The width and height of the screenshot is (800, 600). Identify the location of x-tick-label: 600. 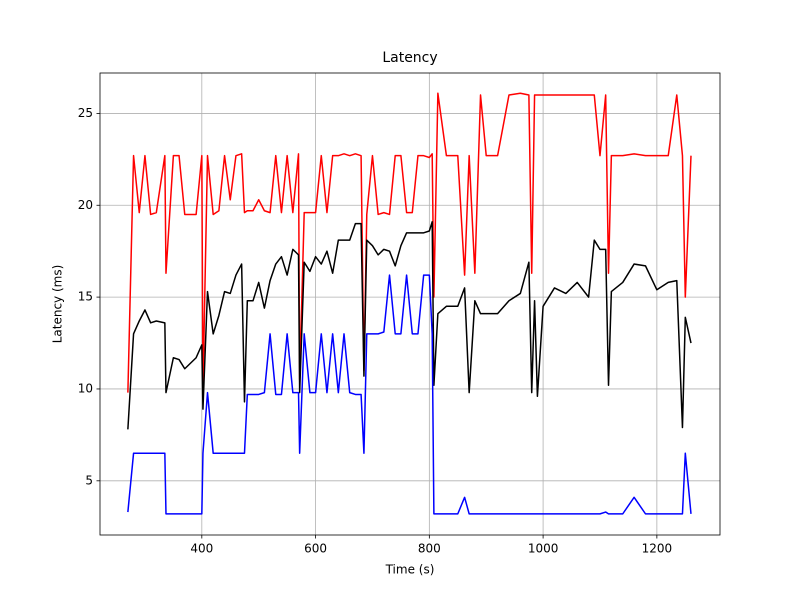
(315, 549).